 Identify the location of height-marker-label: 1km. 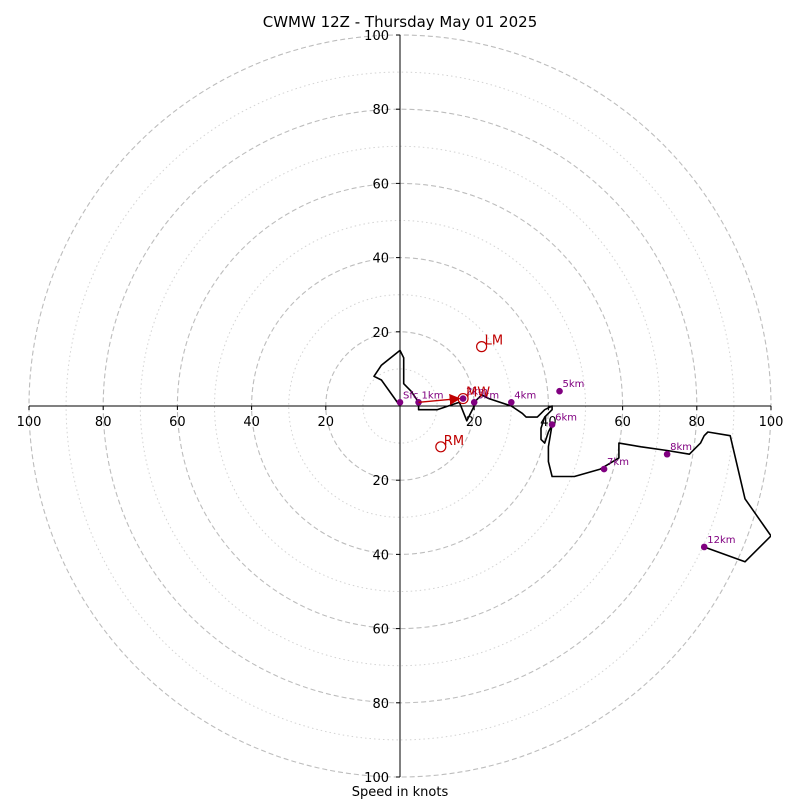
(433, 395).